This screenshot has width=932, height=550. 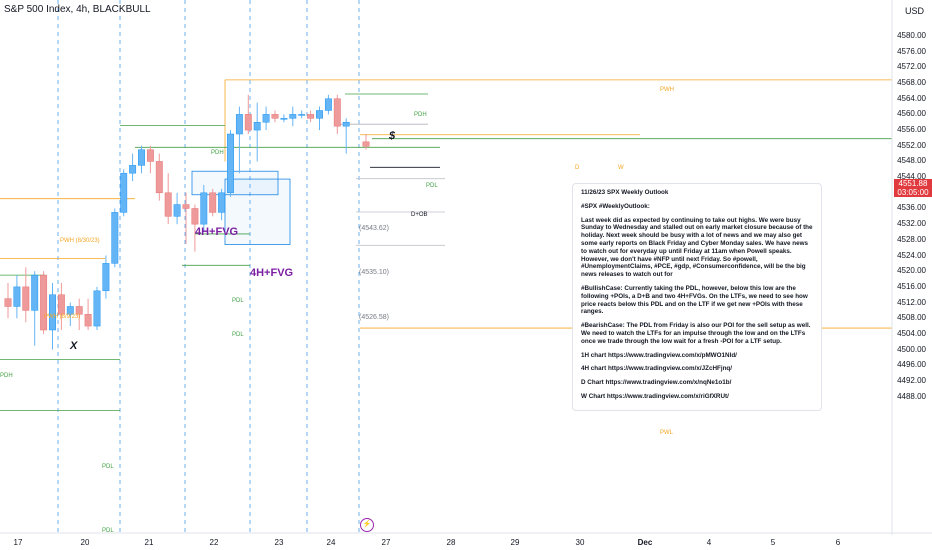 What do you see at coordinates (217, 153) in the screenshot?
I see `pdh-left-label: PDH` at bounding box center [217, 153].